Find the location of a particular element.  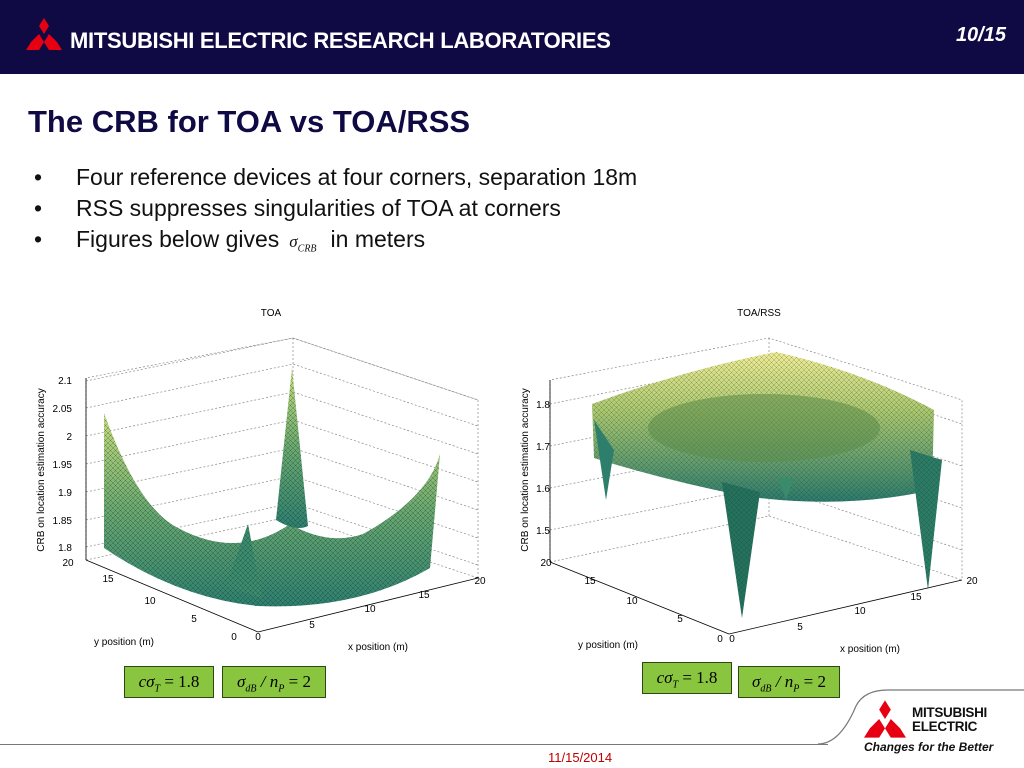

svg-text: 2.1 is located at coordinates (65, 381).